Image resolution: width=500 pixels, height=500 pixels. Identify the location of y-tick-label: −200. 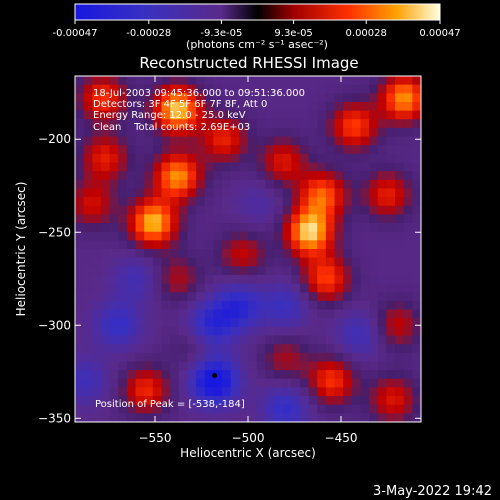
(54, 139).